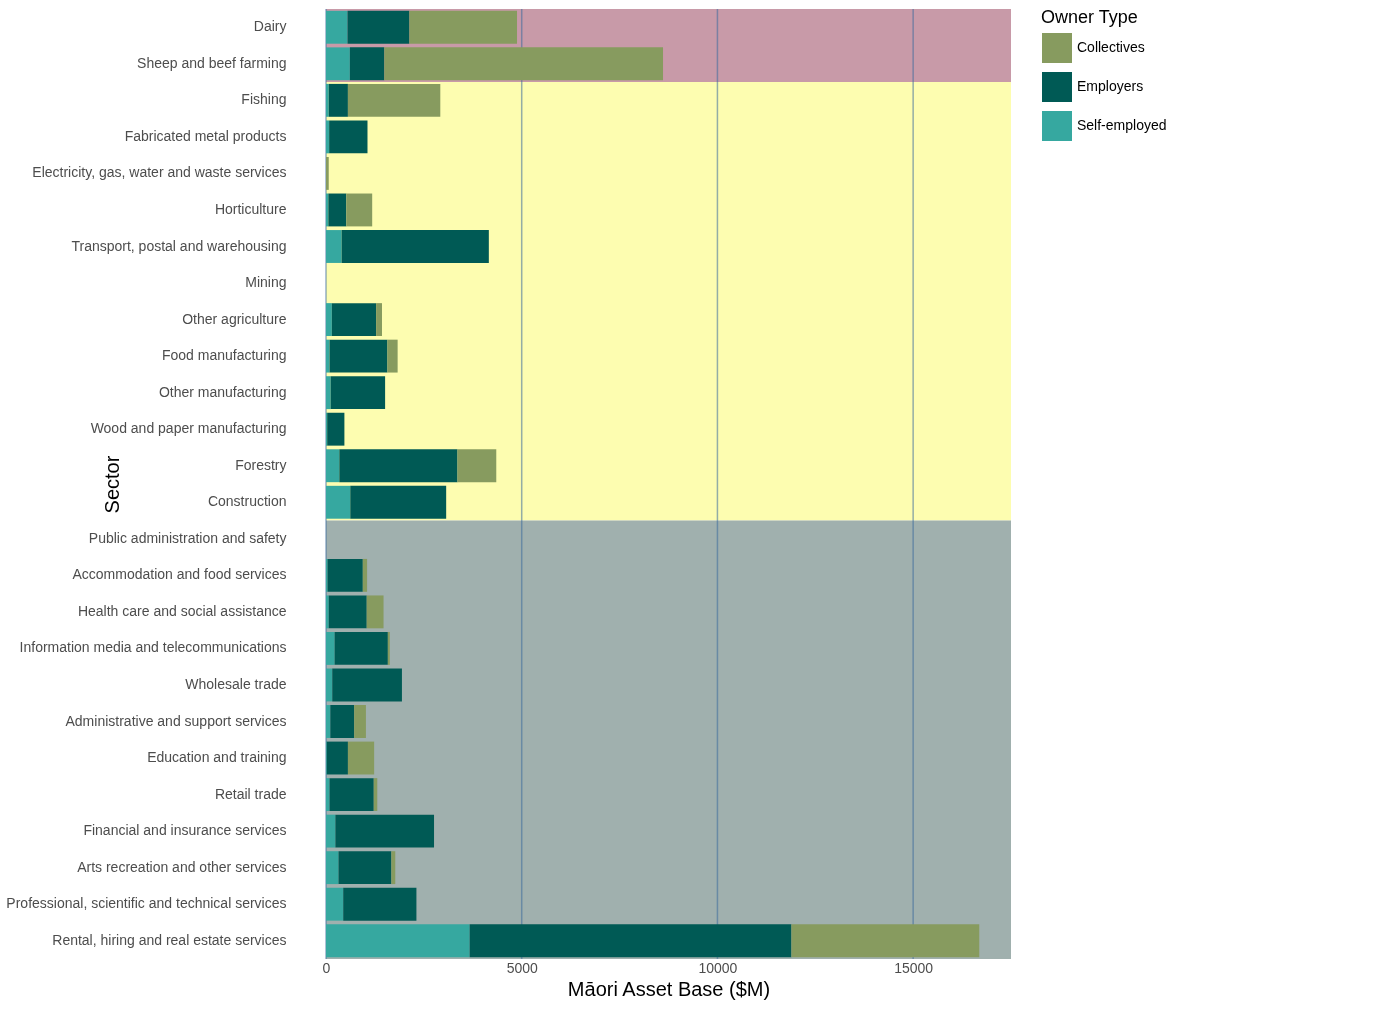 The height and width of the screenshot is (1019, 1379). I want to click on y-tick-label: Forestry, so click(261, 464).